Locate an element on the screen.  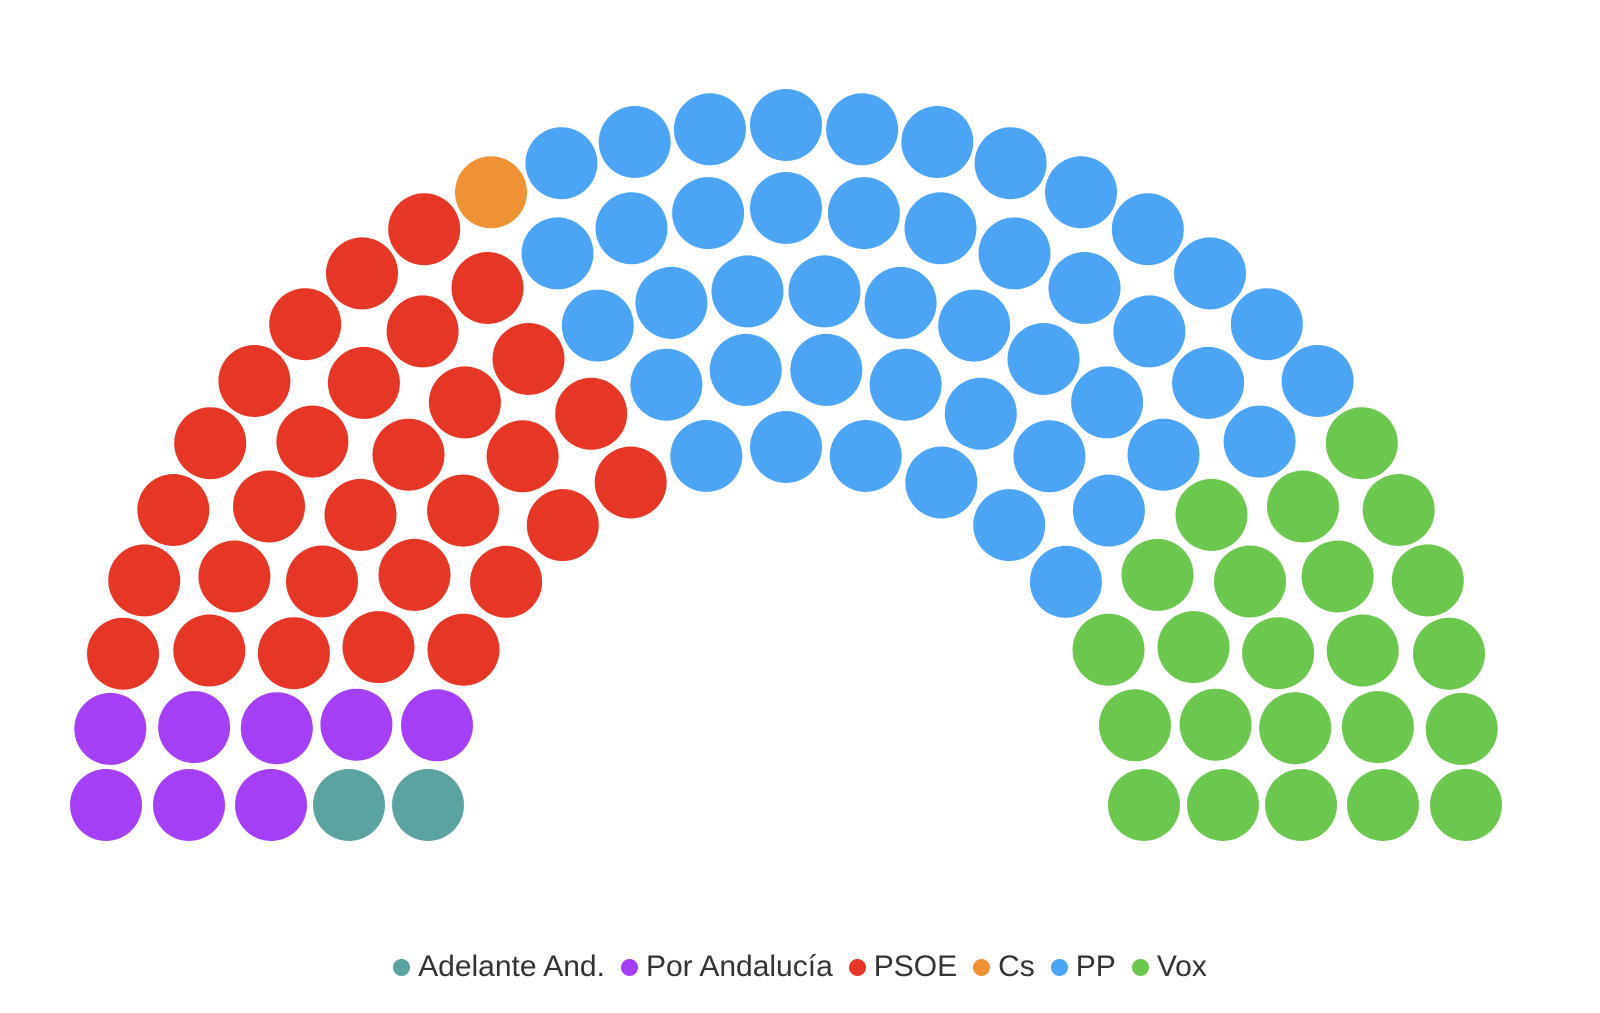
legend-item-cs: Cs is located at coordinates (1004, 967).